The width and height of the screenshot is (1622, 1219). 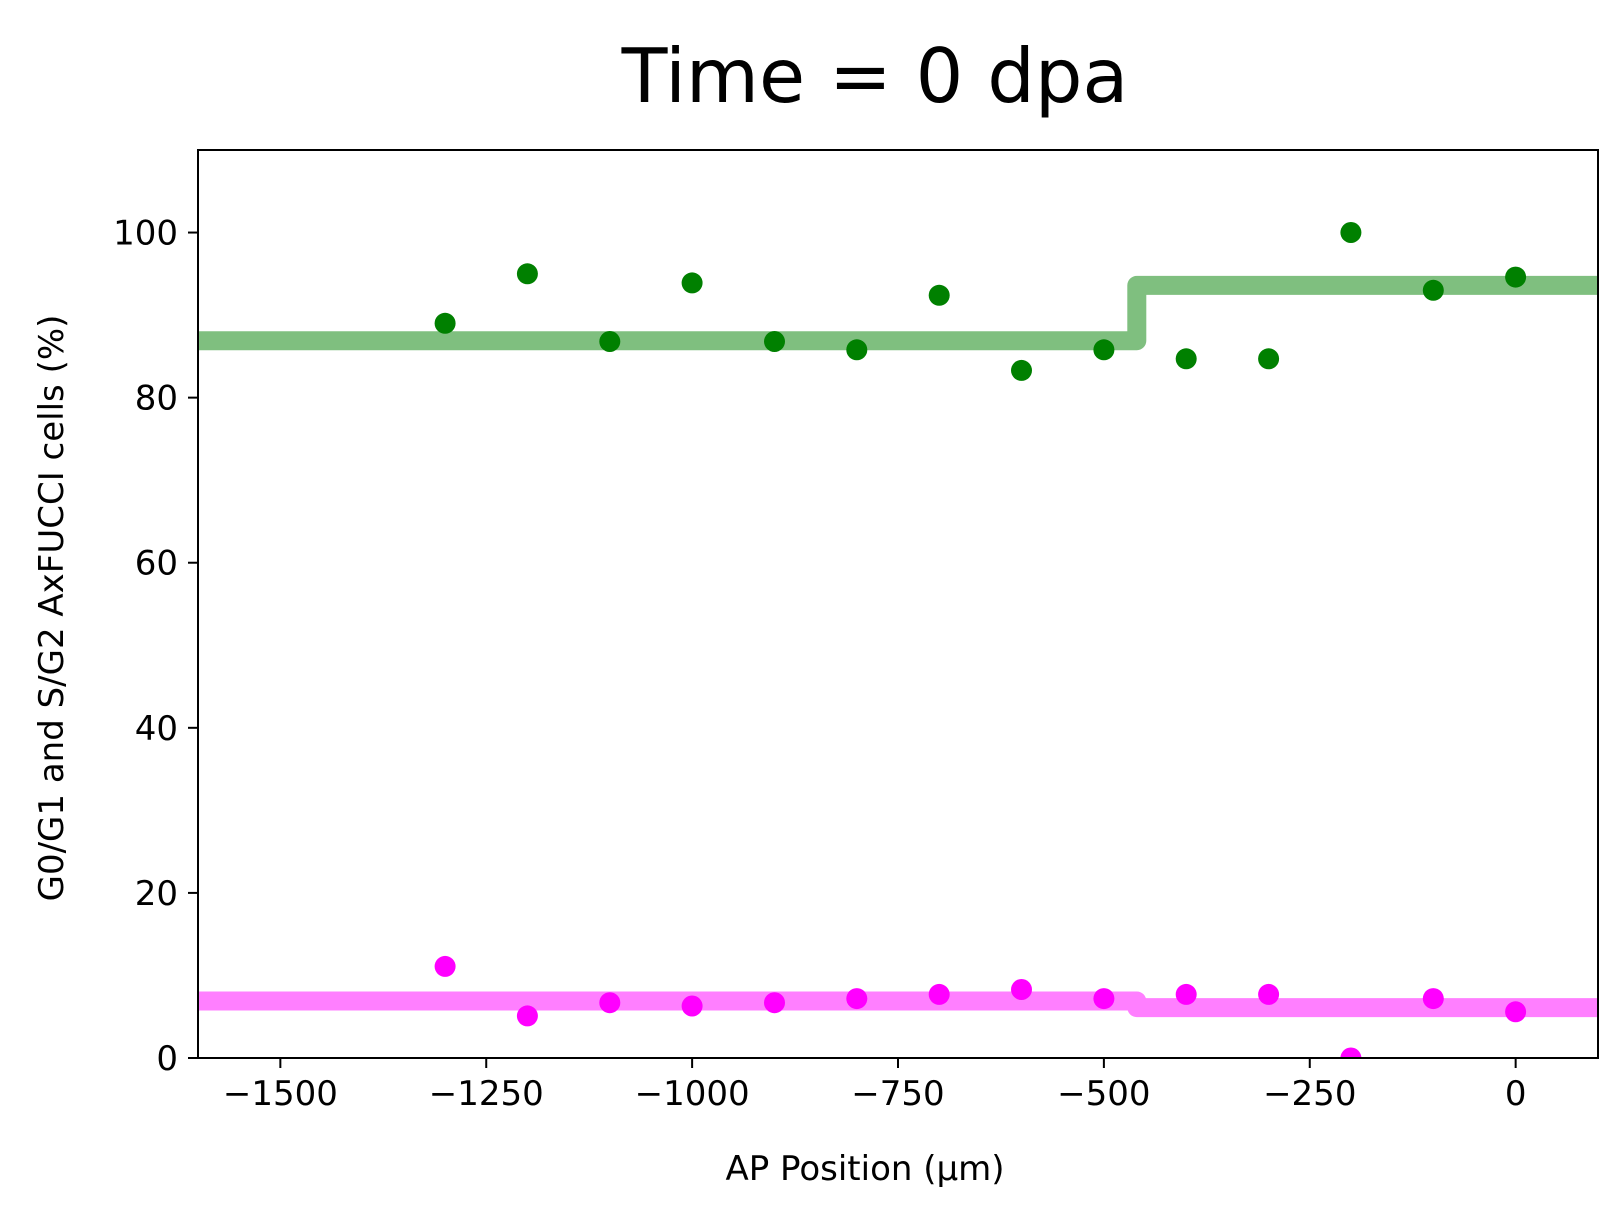 What do you see at coordinates (486, 1094) in the screenshot?
I see `x-tick-label: −1250` at bounding box center [486, 1094].